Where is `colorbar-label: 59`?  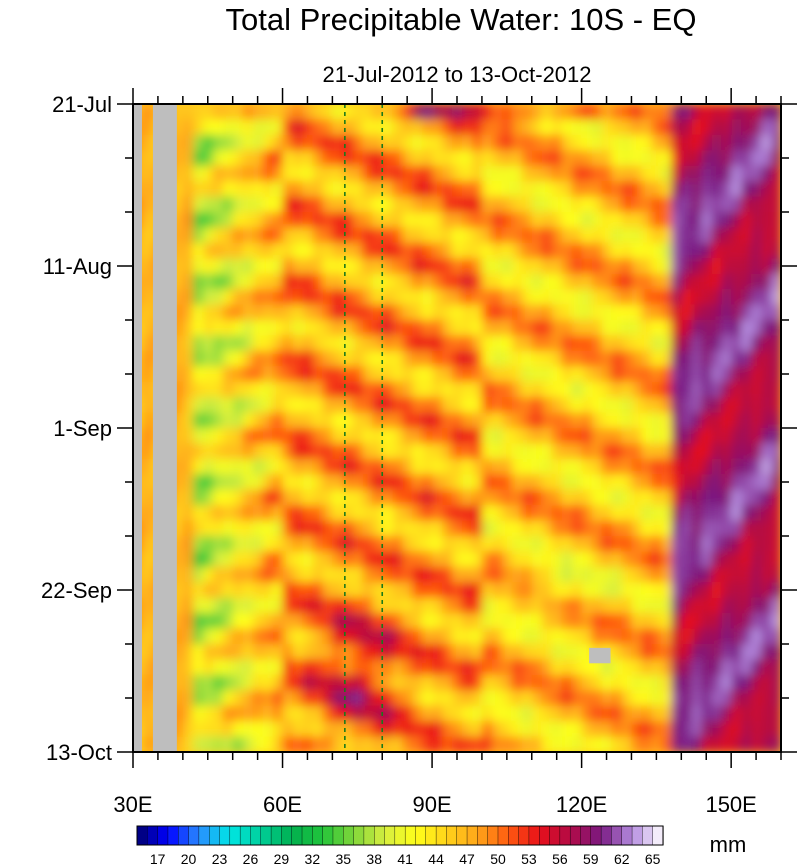
colorbar-label: 59 is located at coordinates (591, 859).